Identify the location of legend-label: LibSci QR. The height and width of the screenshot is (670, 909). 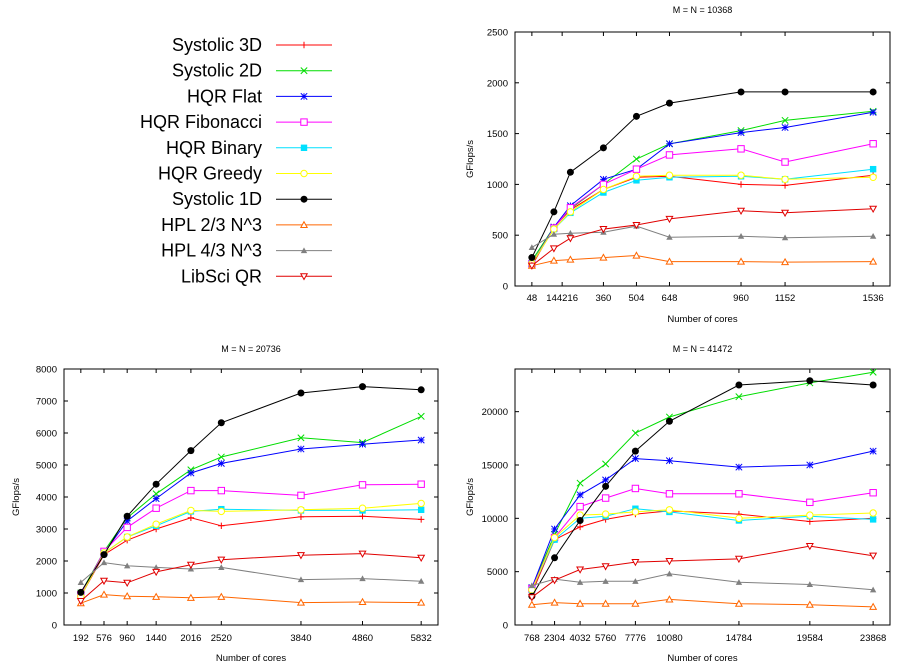
(221, 276).